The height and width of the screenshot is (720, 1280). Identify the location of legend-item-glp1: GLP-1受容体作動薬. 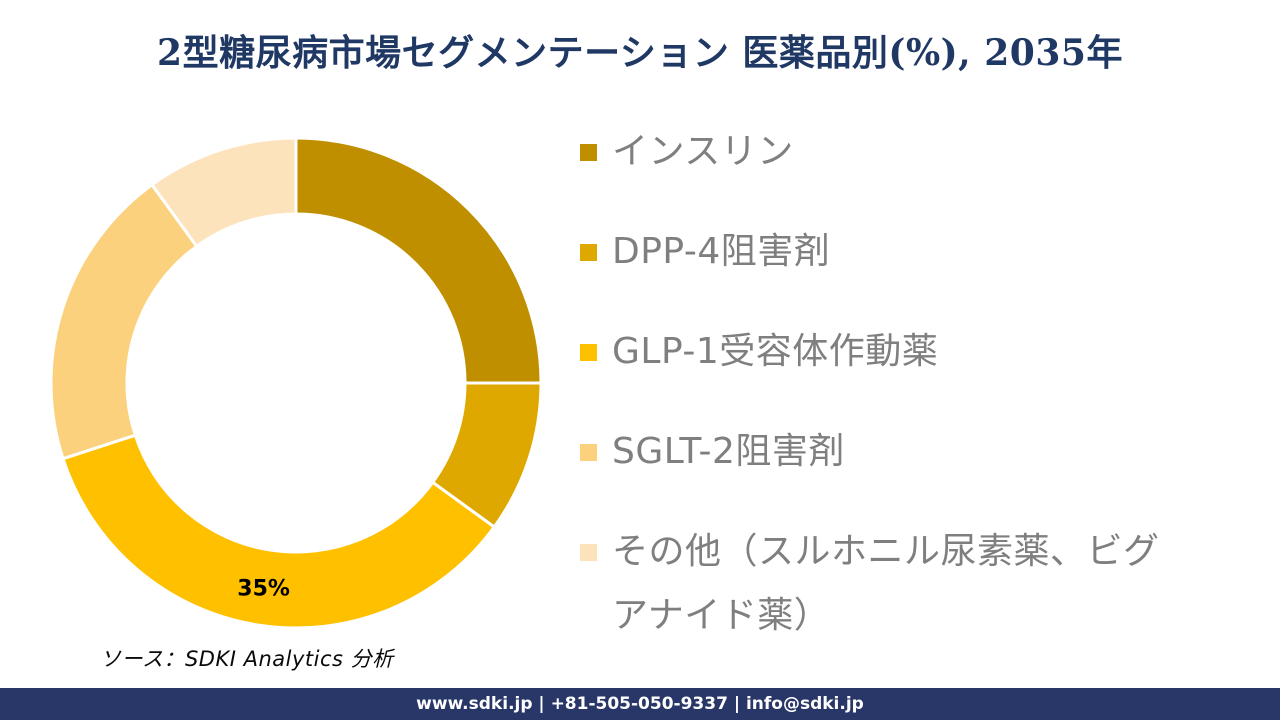
(880, 352).